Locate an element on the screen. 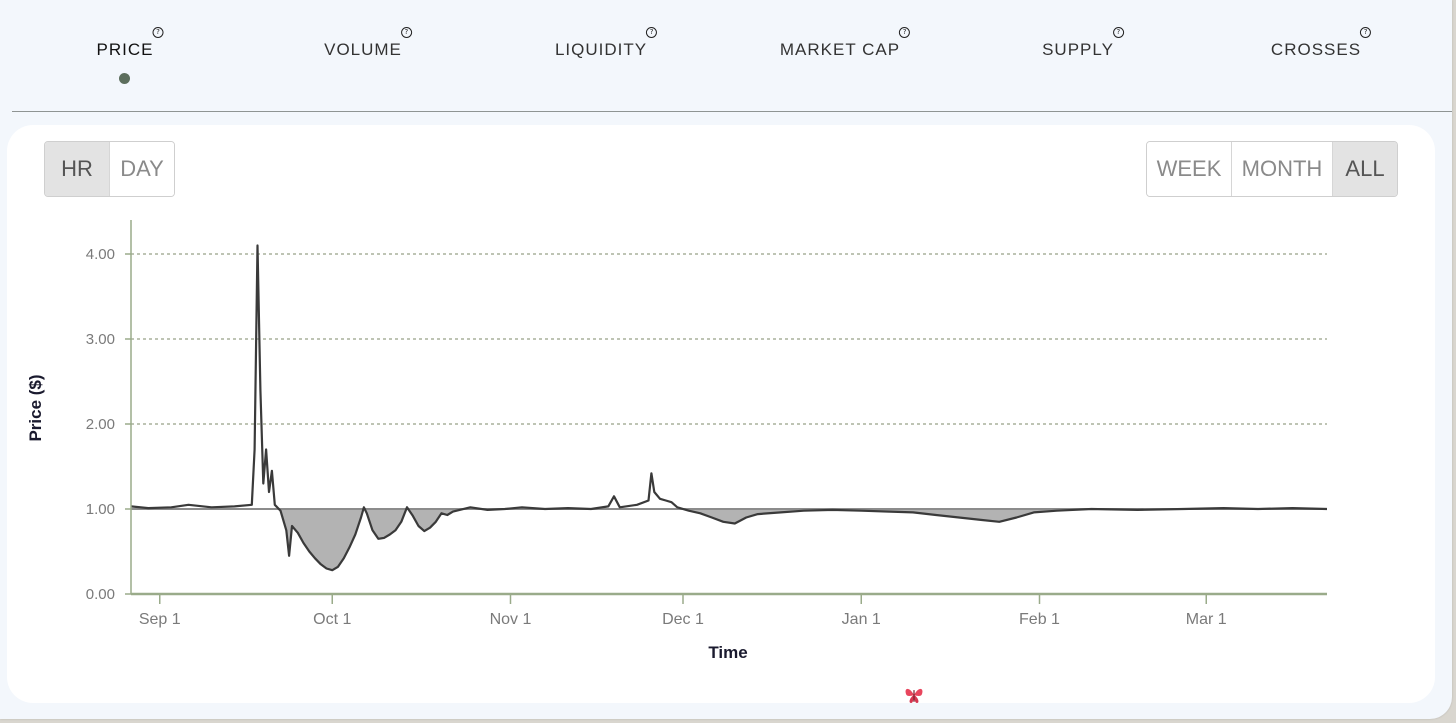 The height and width of the screenshot is (723, 1456). y-tick-label: 1.00 is located at coordinates (100, 509).